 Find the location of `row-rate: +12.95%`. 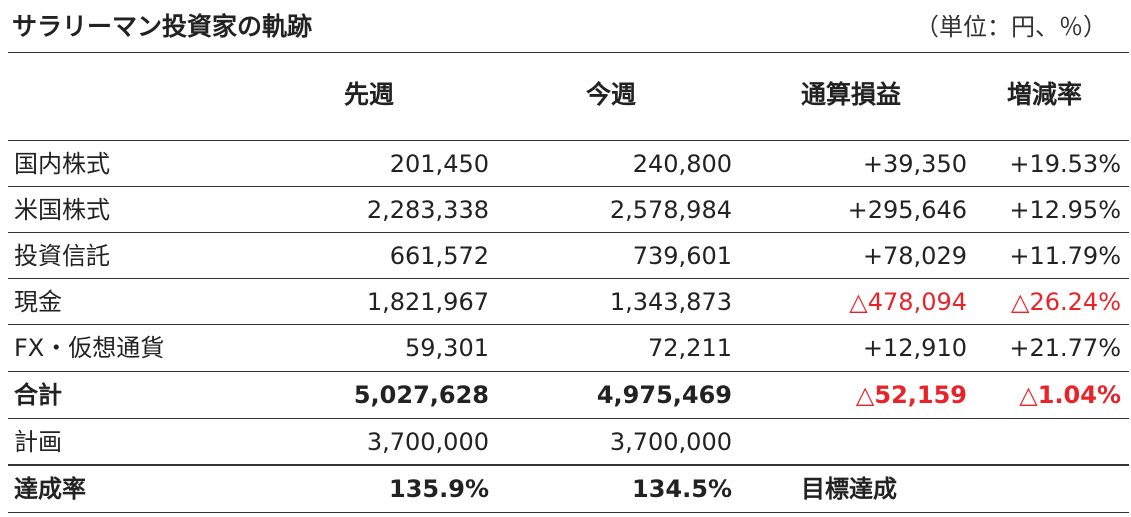

row-rate: +12.95% is located at coordinates (1065, 210).